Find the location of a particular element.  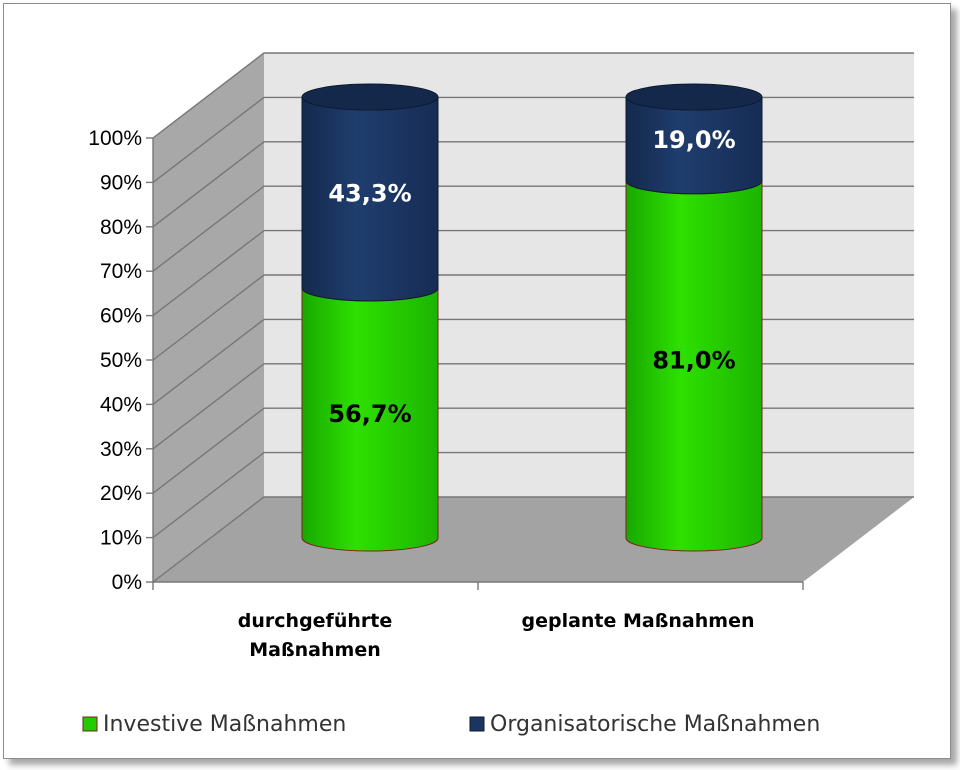

data-label: 56,7% is located at coordinates (369, 414).